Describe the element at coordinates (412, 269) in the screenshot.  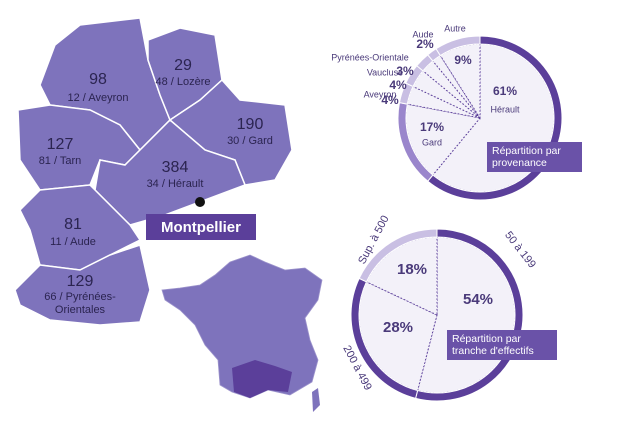
I see `slice-percent: 18%` at that location.